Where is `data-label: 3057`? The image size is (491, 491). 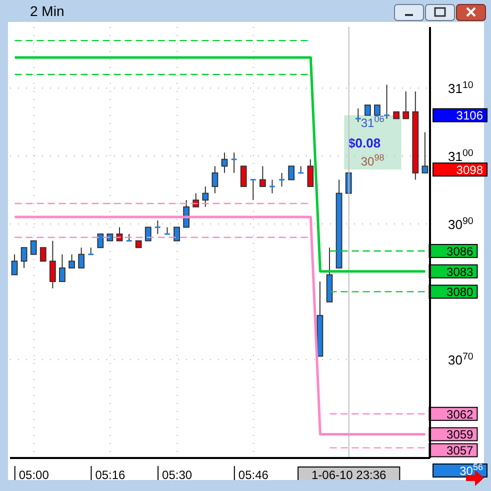 data-label: 3057 is located at coordinates (460, 451).